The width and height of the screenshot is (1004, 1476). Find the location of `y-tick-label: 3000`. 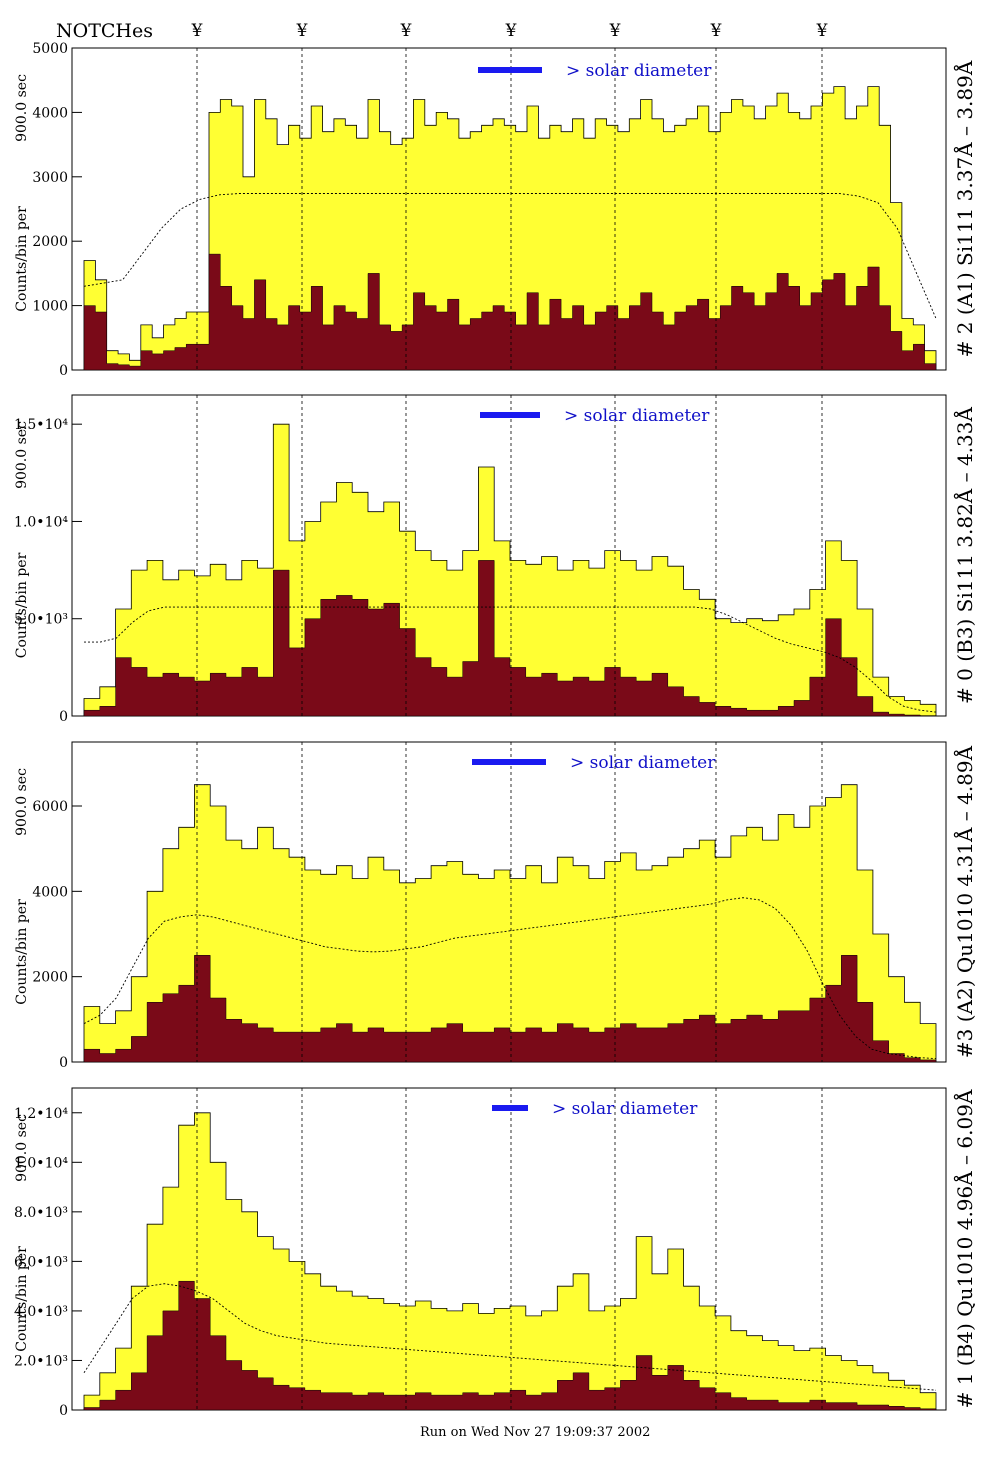

y-tick-label: 3000 is located at coordinates (50, 178).